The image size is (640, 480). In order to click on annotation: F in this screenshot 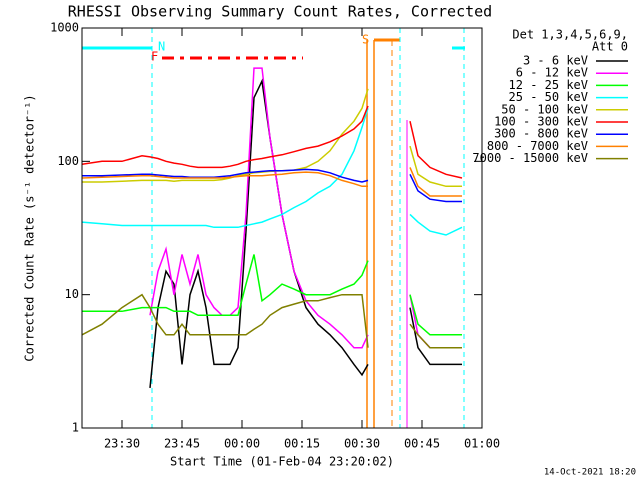, I will do `click(154, 57)`.